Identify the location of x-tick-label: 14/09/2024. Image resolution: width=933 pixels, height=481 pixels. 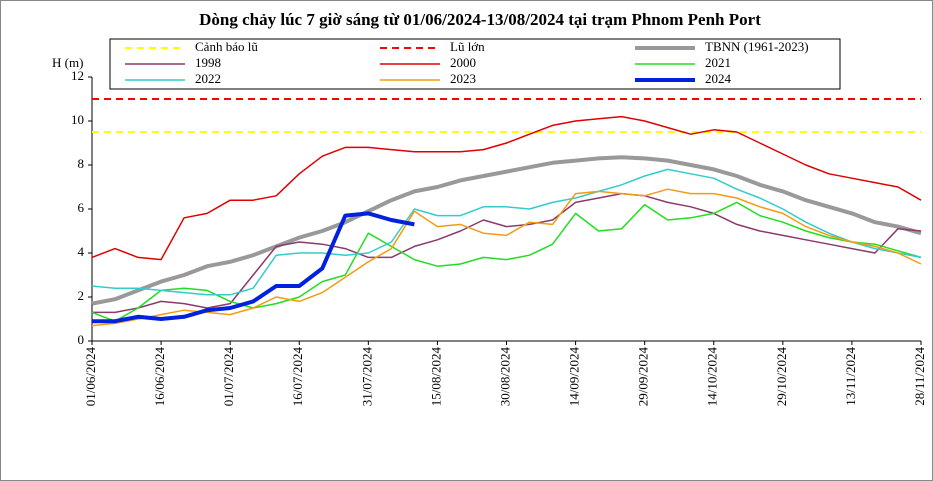
(574, 377).